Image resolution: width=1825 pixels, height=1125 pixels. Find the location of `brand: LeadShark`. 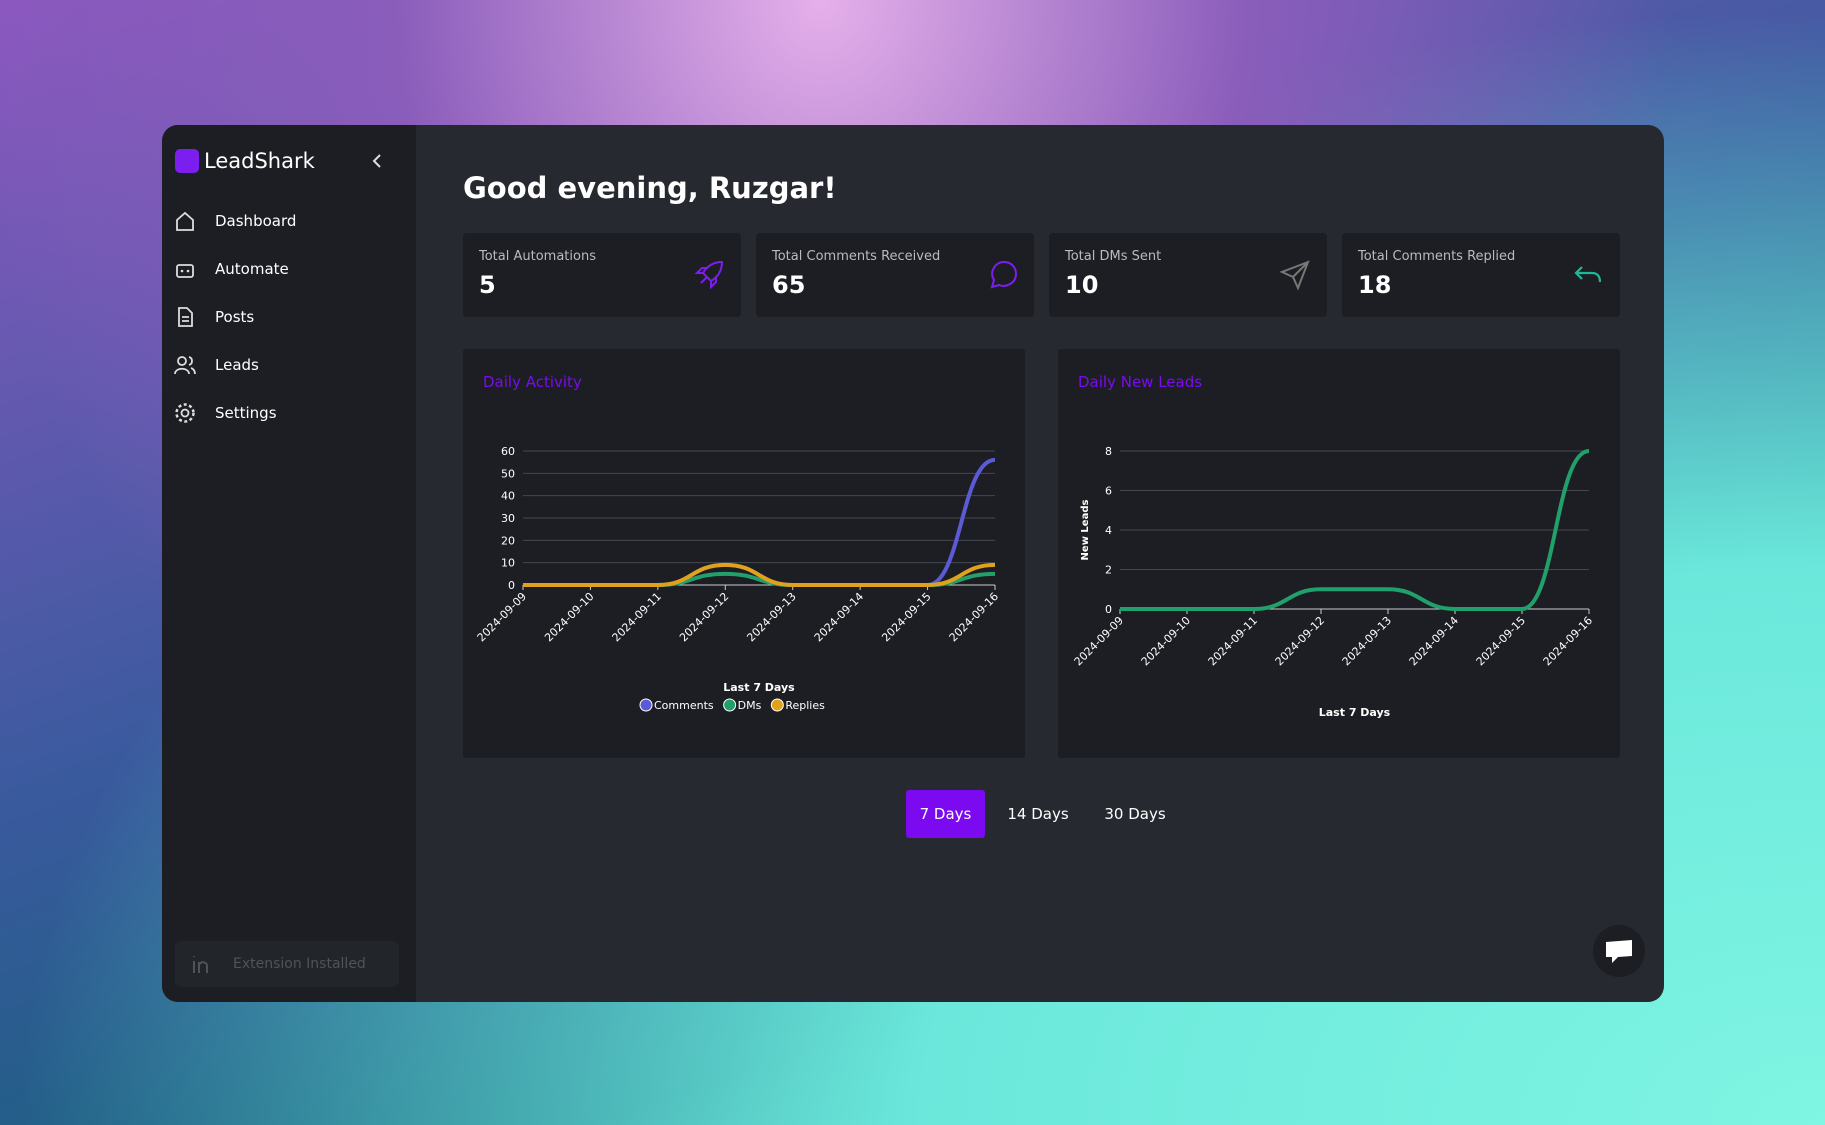

brand: LeadShark is located at coordinates (245, 161).